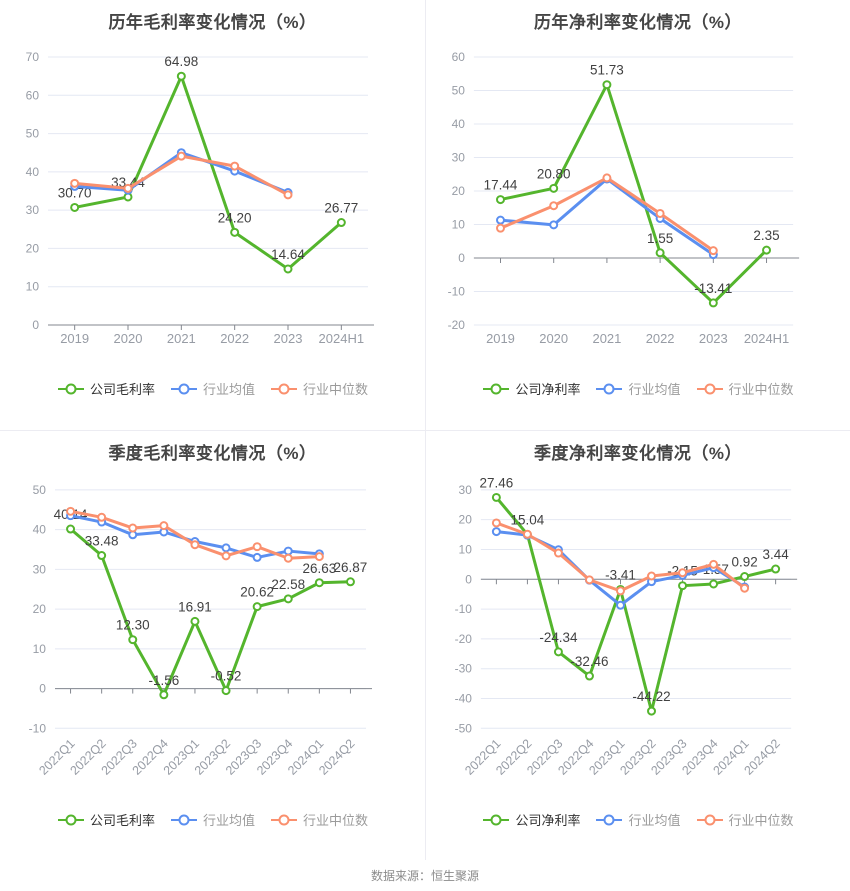  What do you see at coordinates (464, 698) in the screenshot?
I see `y-tick-label: -40` at bounding box center [464, 698].